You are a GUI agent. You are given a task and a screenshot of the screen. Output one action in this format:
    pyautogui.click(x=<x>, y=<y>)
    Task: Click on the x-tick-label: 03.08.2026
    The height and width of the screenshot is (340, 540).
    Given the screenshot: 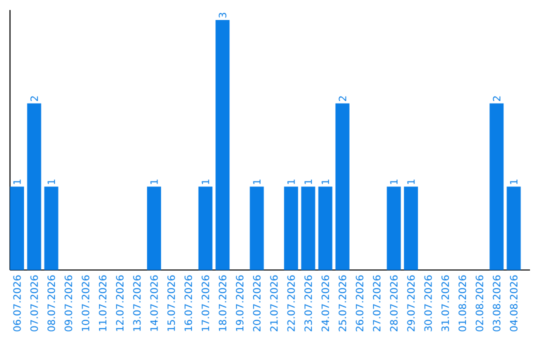 What is the action you would take?
    pyautogui.click(x=496, y=303)
    